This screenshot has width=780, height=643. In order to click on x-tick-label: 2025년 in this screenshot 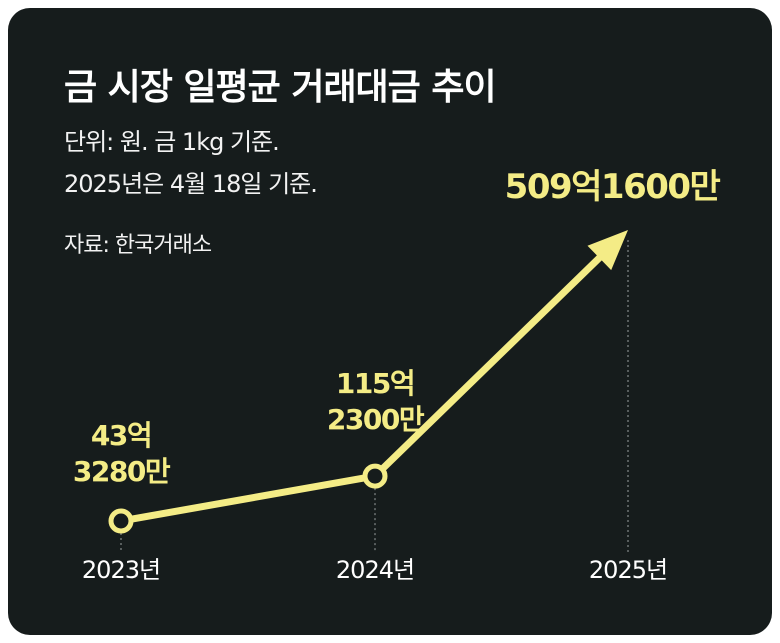, I will do `click(628, 570)`.